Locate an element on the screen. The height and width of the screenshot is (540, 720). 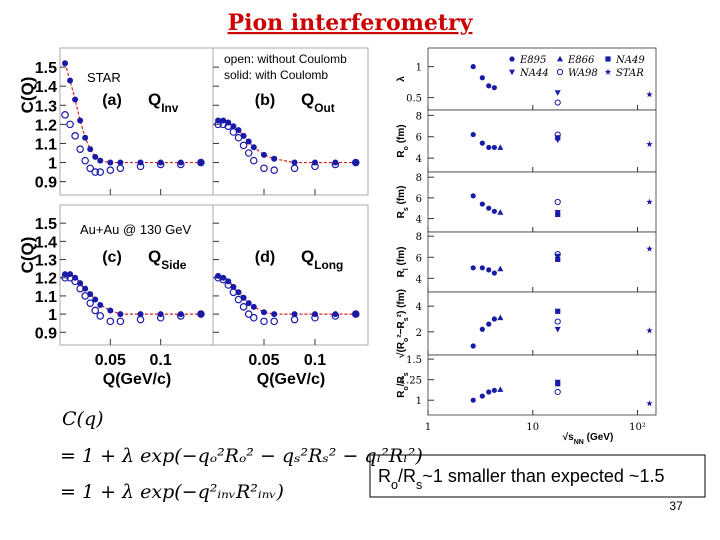
text-part: Q is located at coordinates (154, 99).